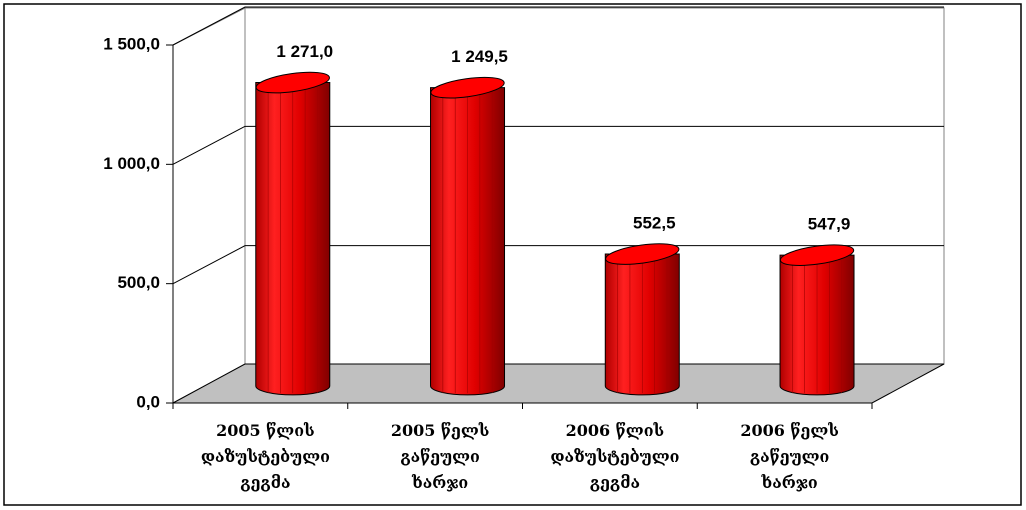 The width and height of the screenshot is (1026, 510). What do you see at coordinates (131, 163) in the screenshot?
I see `y-tick-label: 1 000,0` at bounding box center [131, 163].